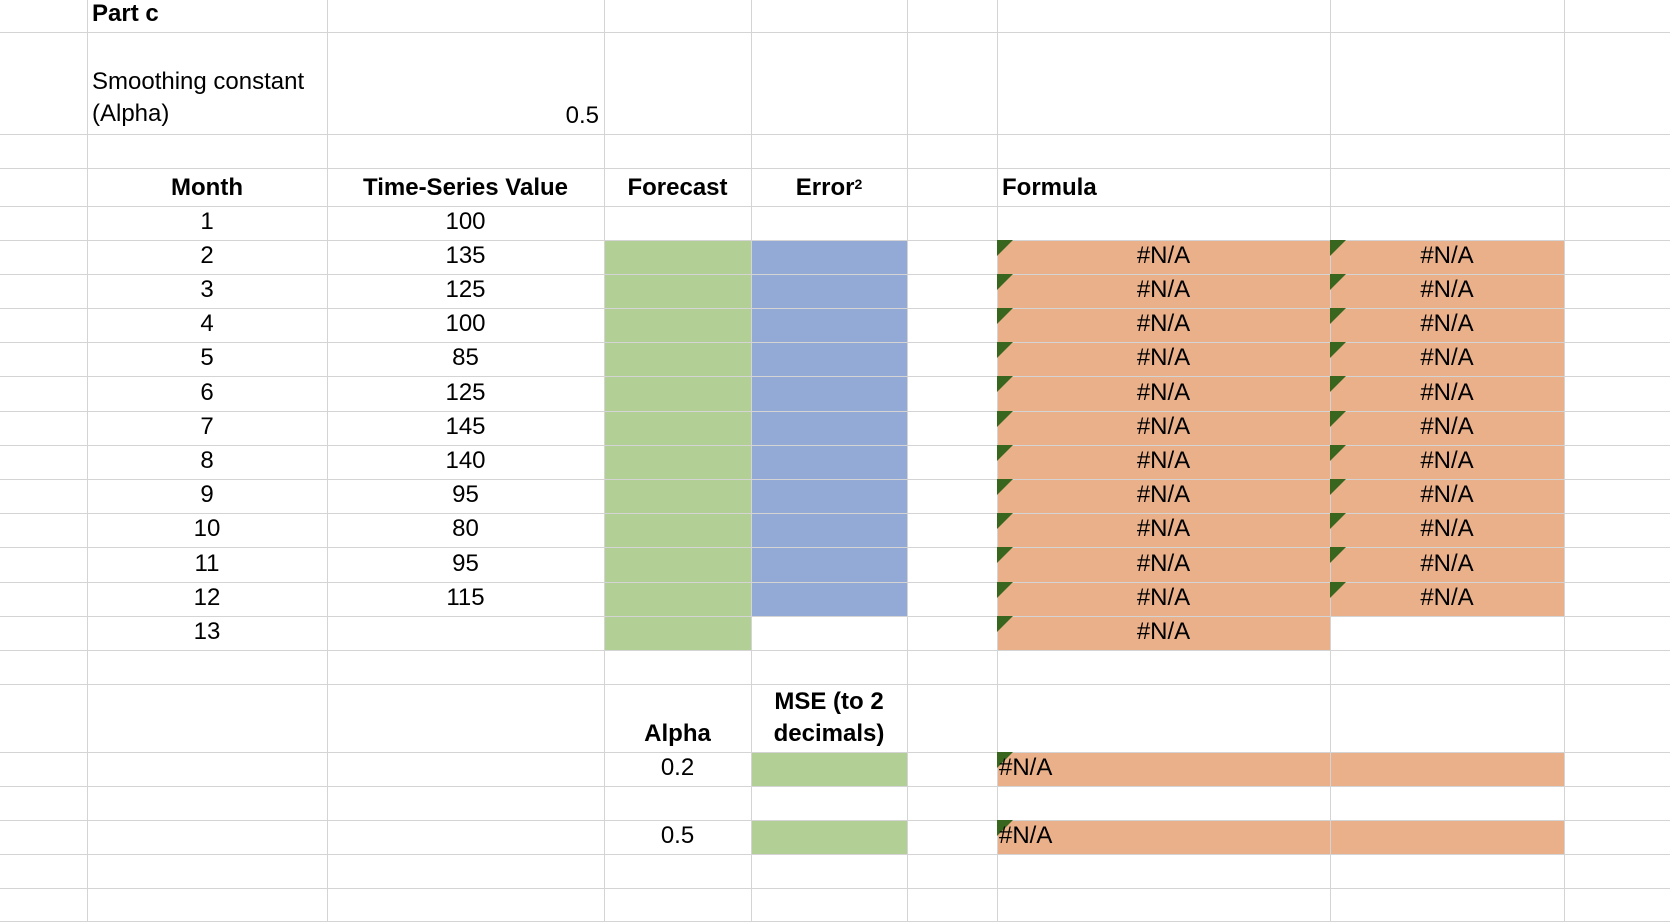 This screenshot has width=1670, height=922. I want to click on smoothing-label-line2: (Alpha), so click(131, 113).